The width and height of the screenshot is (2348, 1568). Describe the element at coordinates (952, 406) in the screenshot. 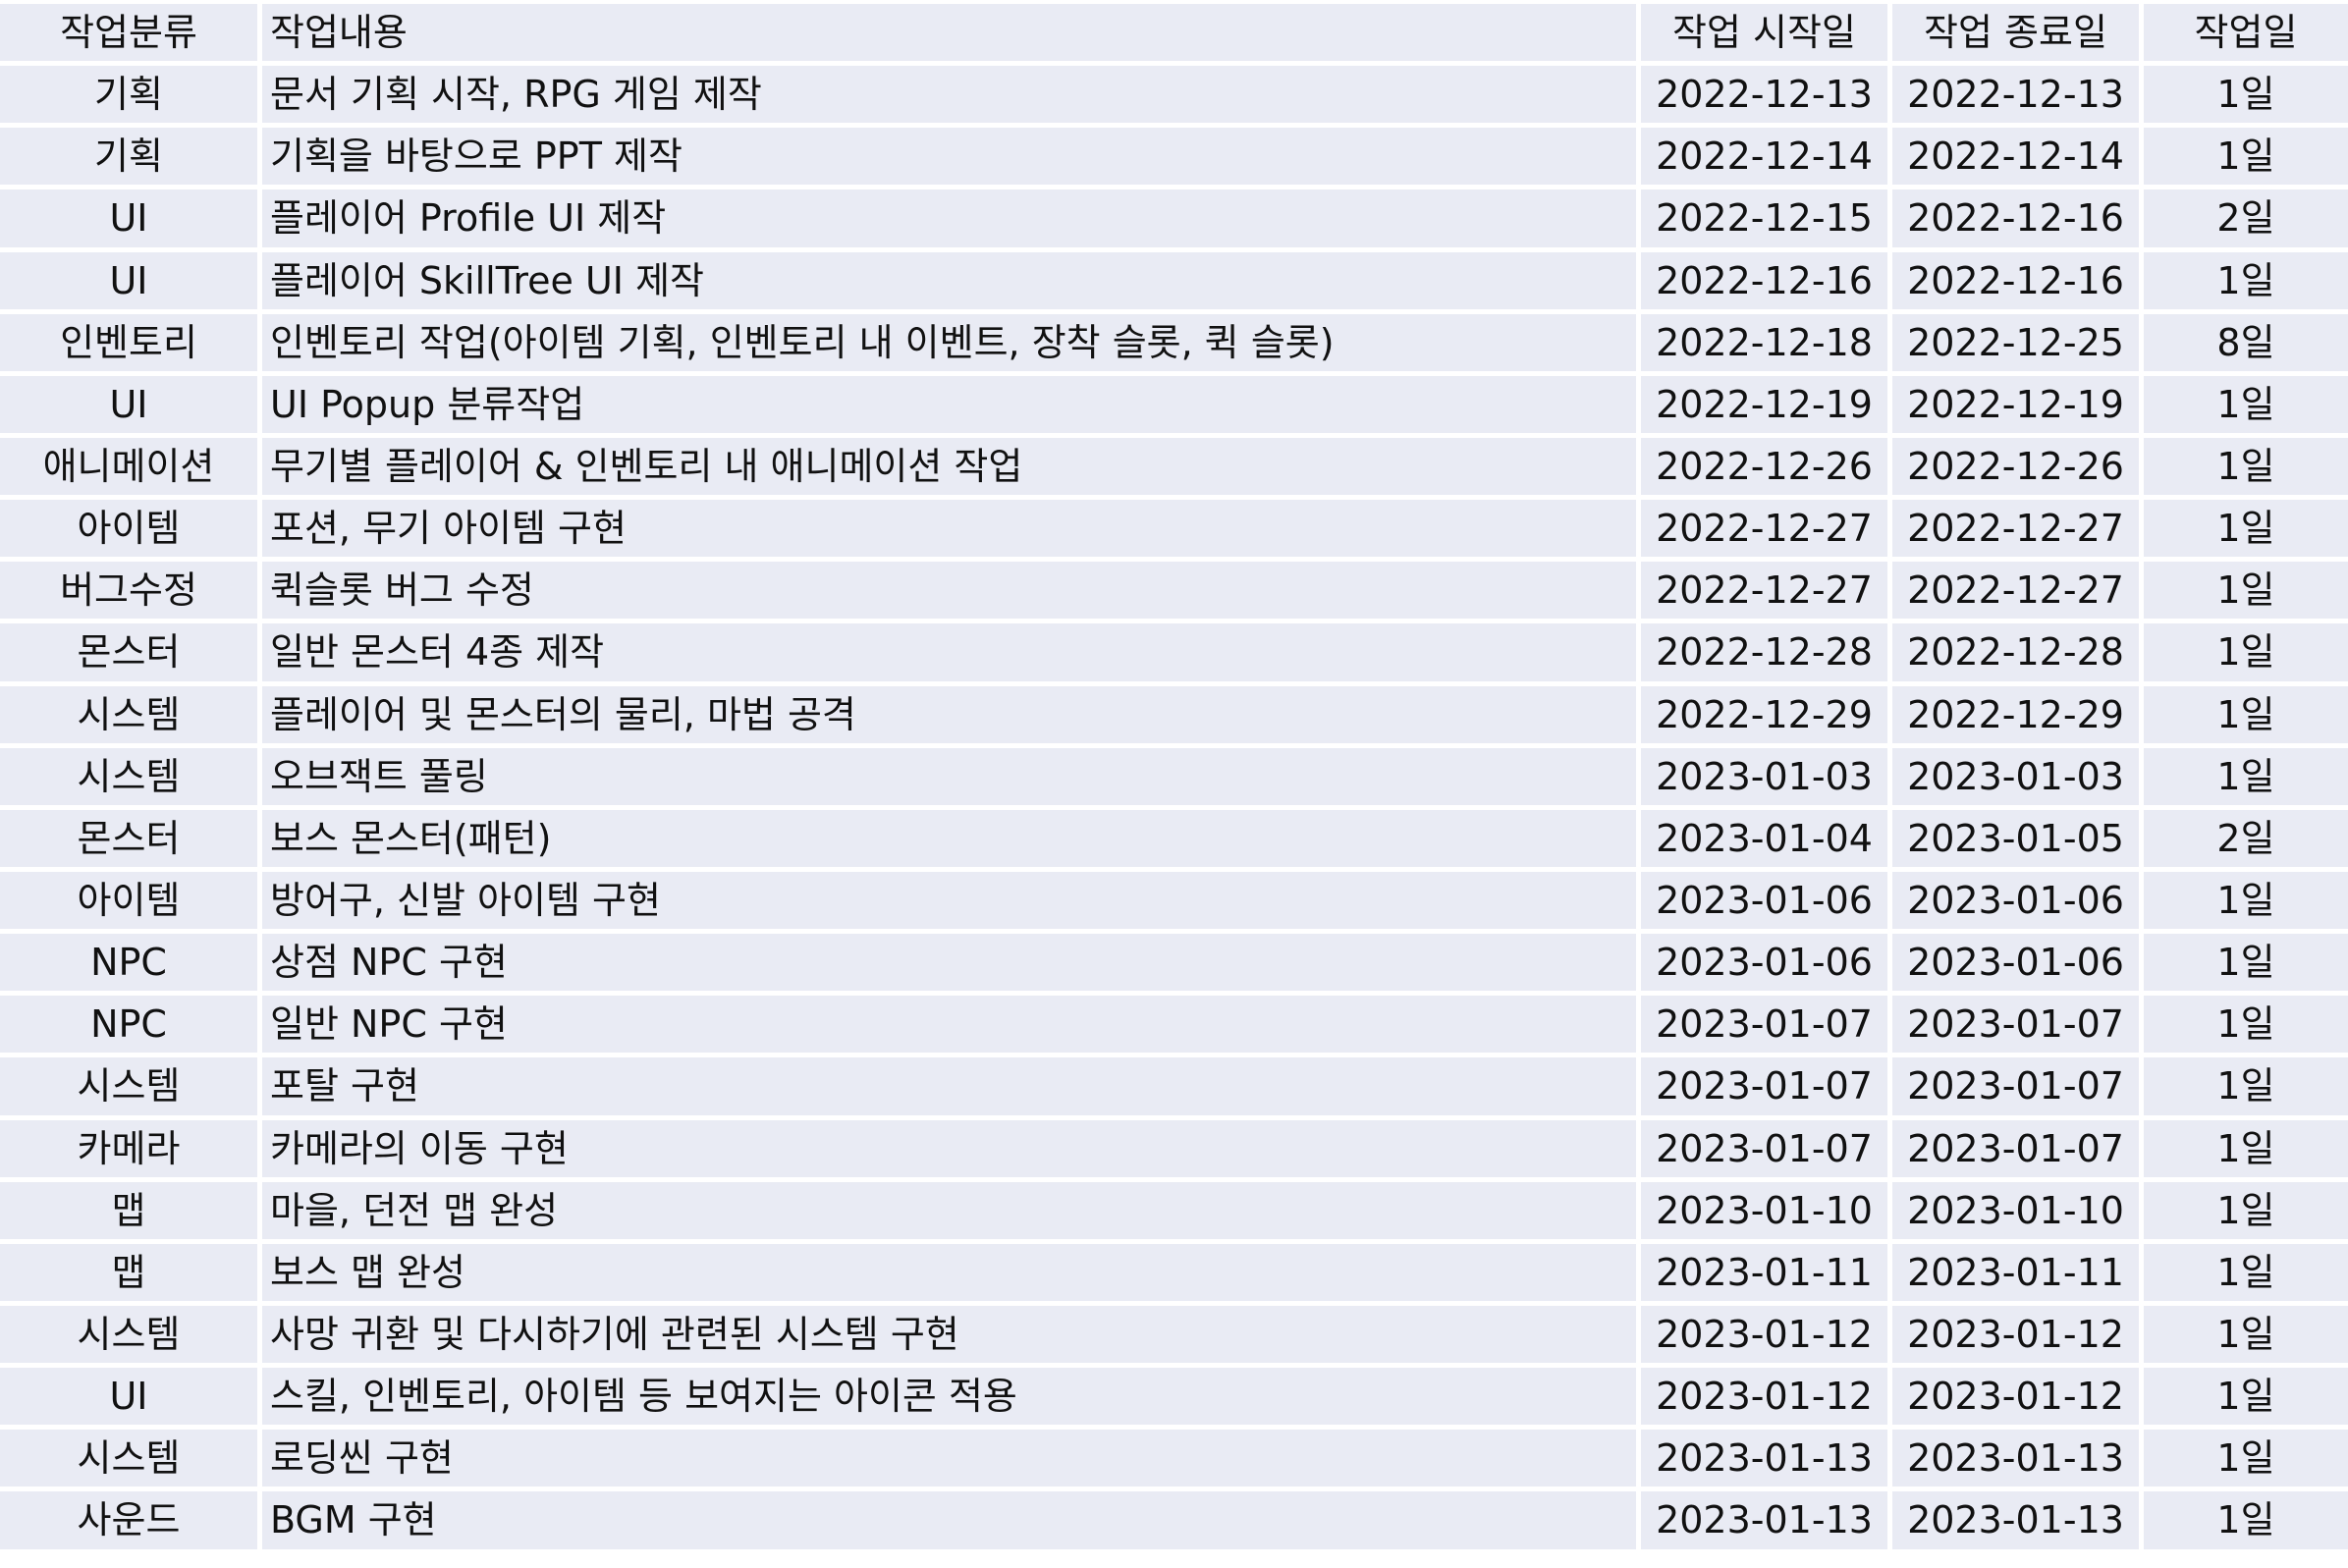

I see `cell-content: UI Popup 분류작업` at that location.